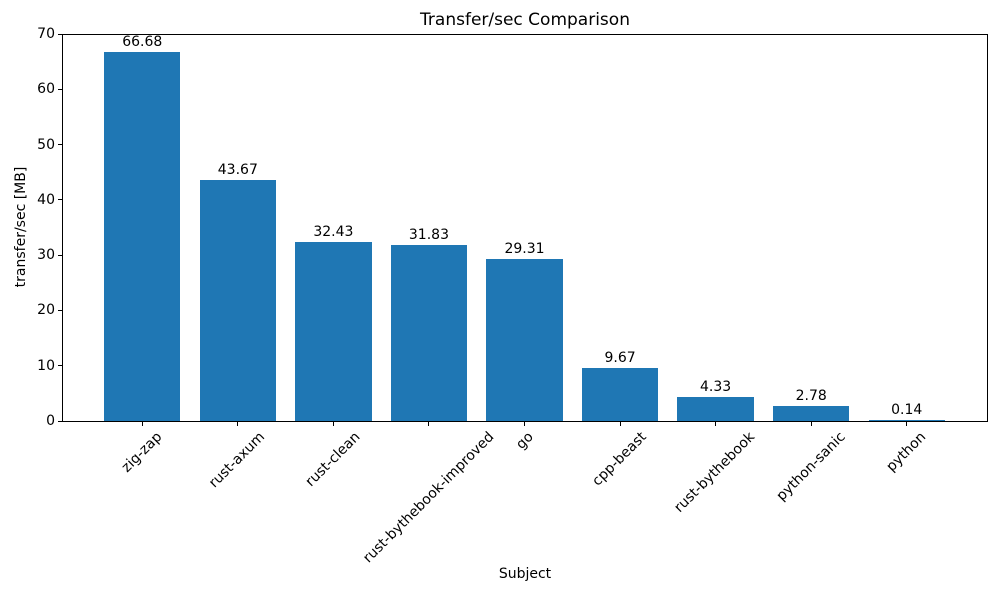  What do you see at coordinates (142, 42) in the screenshot?
I see `bar-value-label: 66.68` at bounding box center [142, 42].